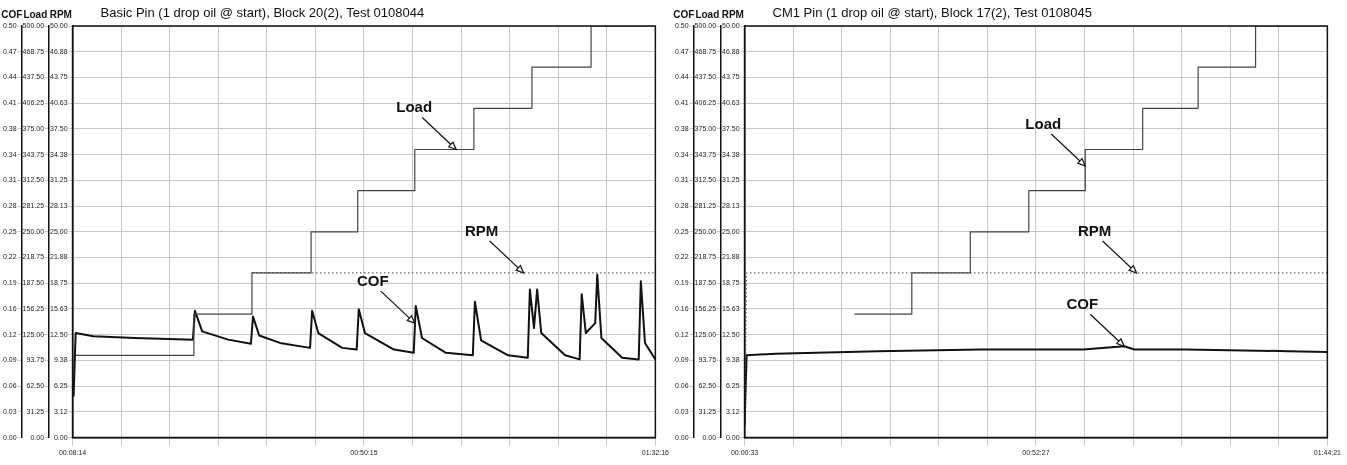 This screenshot has width=1347, height=465. Describe the element at coordinates (932, 13) in the screenshot. I see `chart-title: CM1 Pin (1 drop oil @ start), Block 17(2), Test 0108045` at that location.